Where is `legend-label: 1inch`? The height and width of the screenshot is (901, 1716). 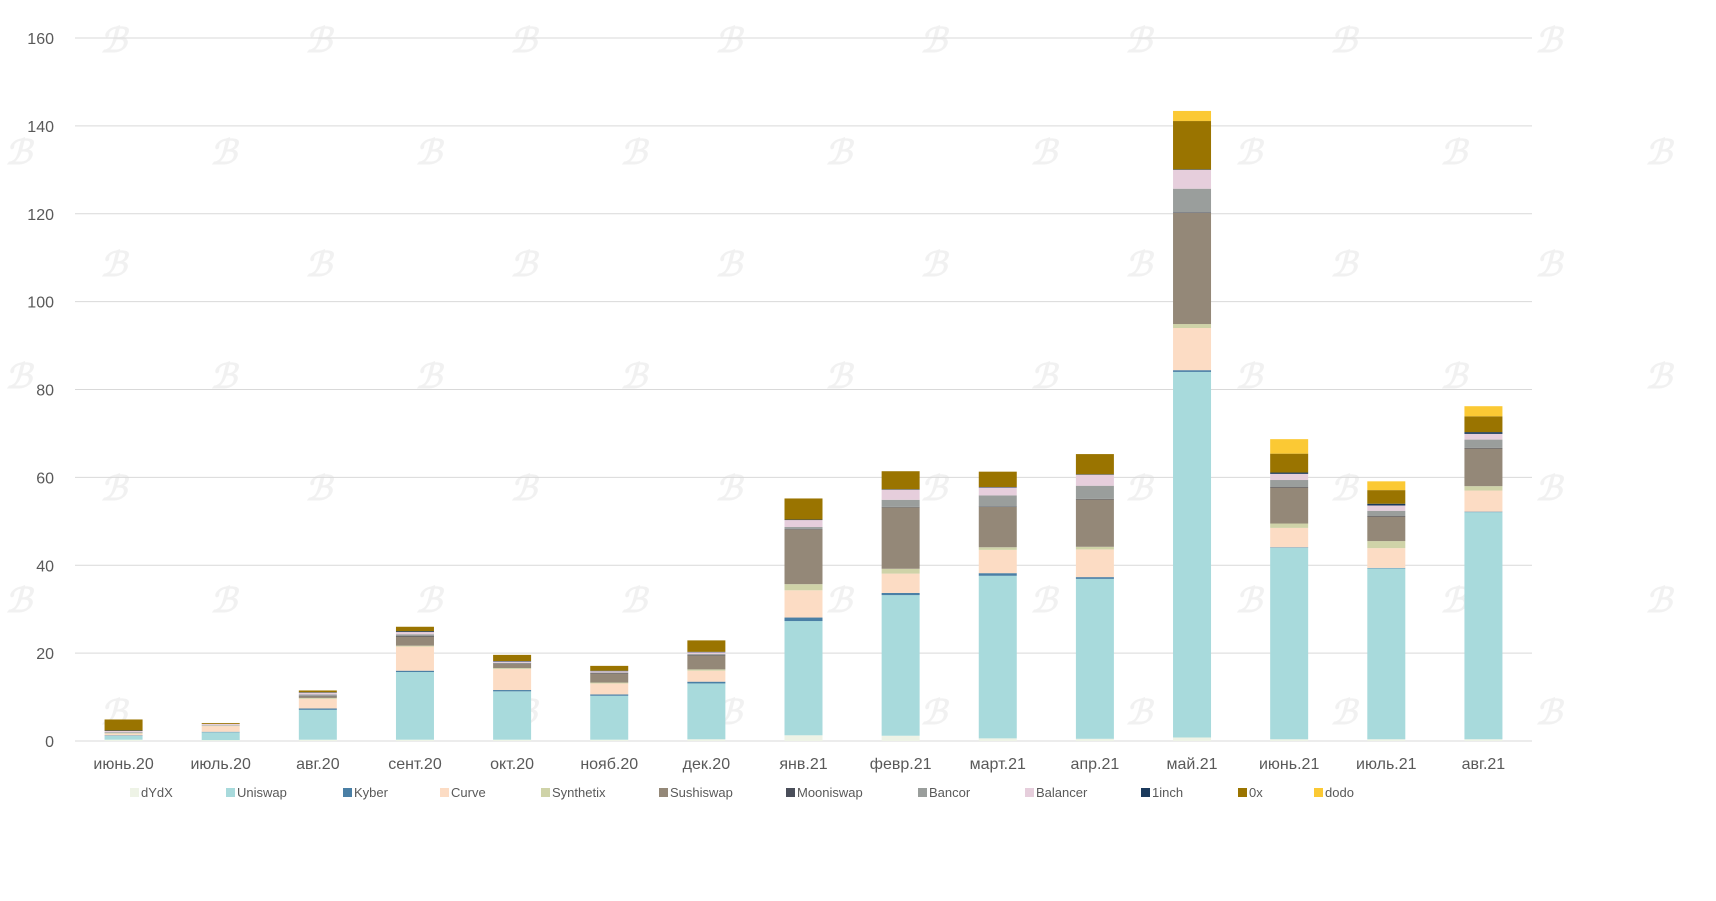
legend-label: 1inch is located at coordinates (1167, 792).